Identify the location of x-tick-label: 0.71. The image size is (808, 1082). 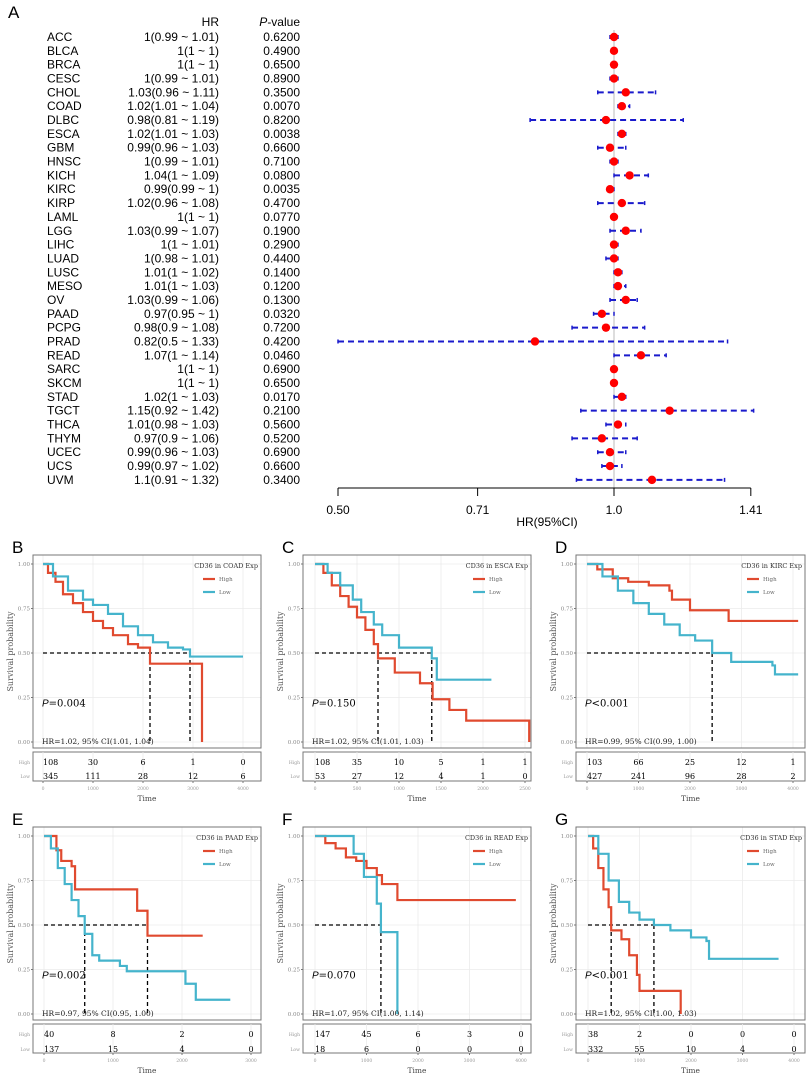
(478, 510).